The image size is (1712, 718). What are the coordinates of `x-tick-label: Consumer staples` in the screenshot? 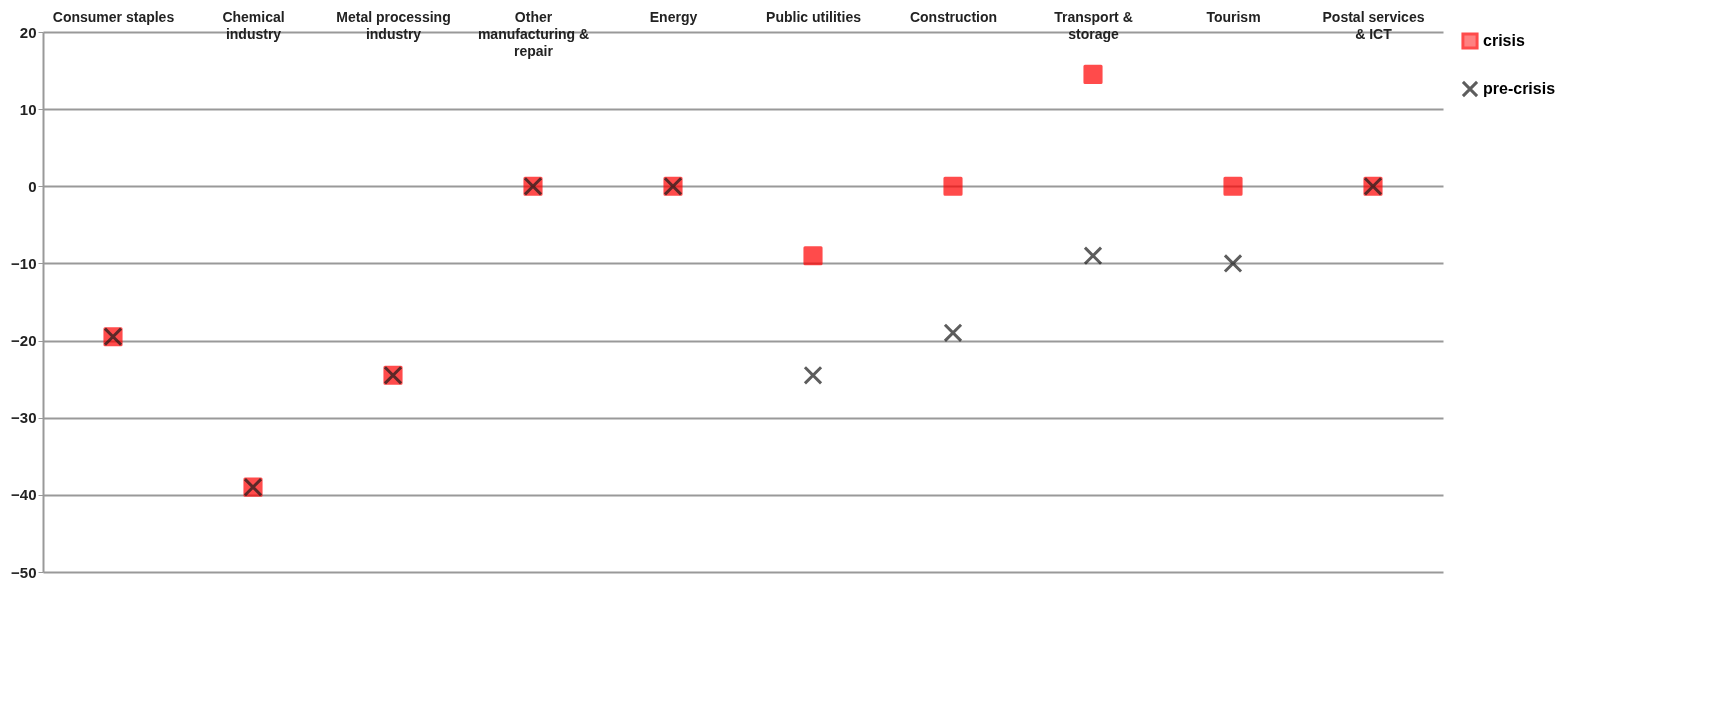 It's located at (113, 16).